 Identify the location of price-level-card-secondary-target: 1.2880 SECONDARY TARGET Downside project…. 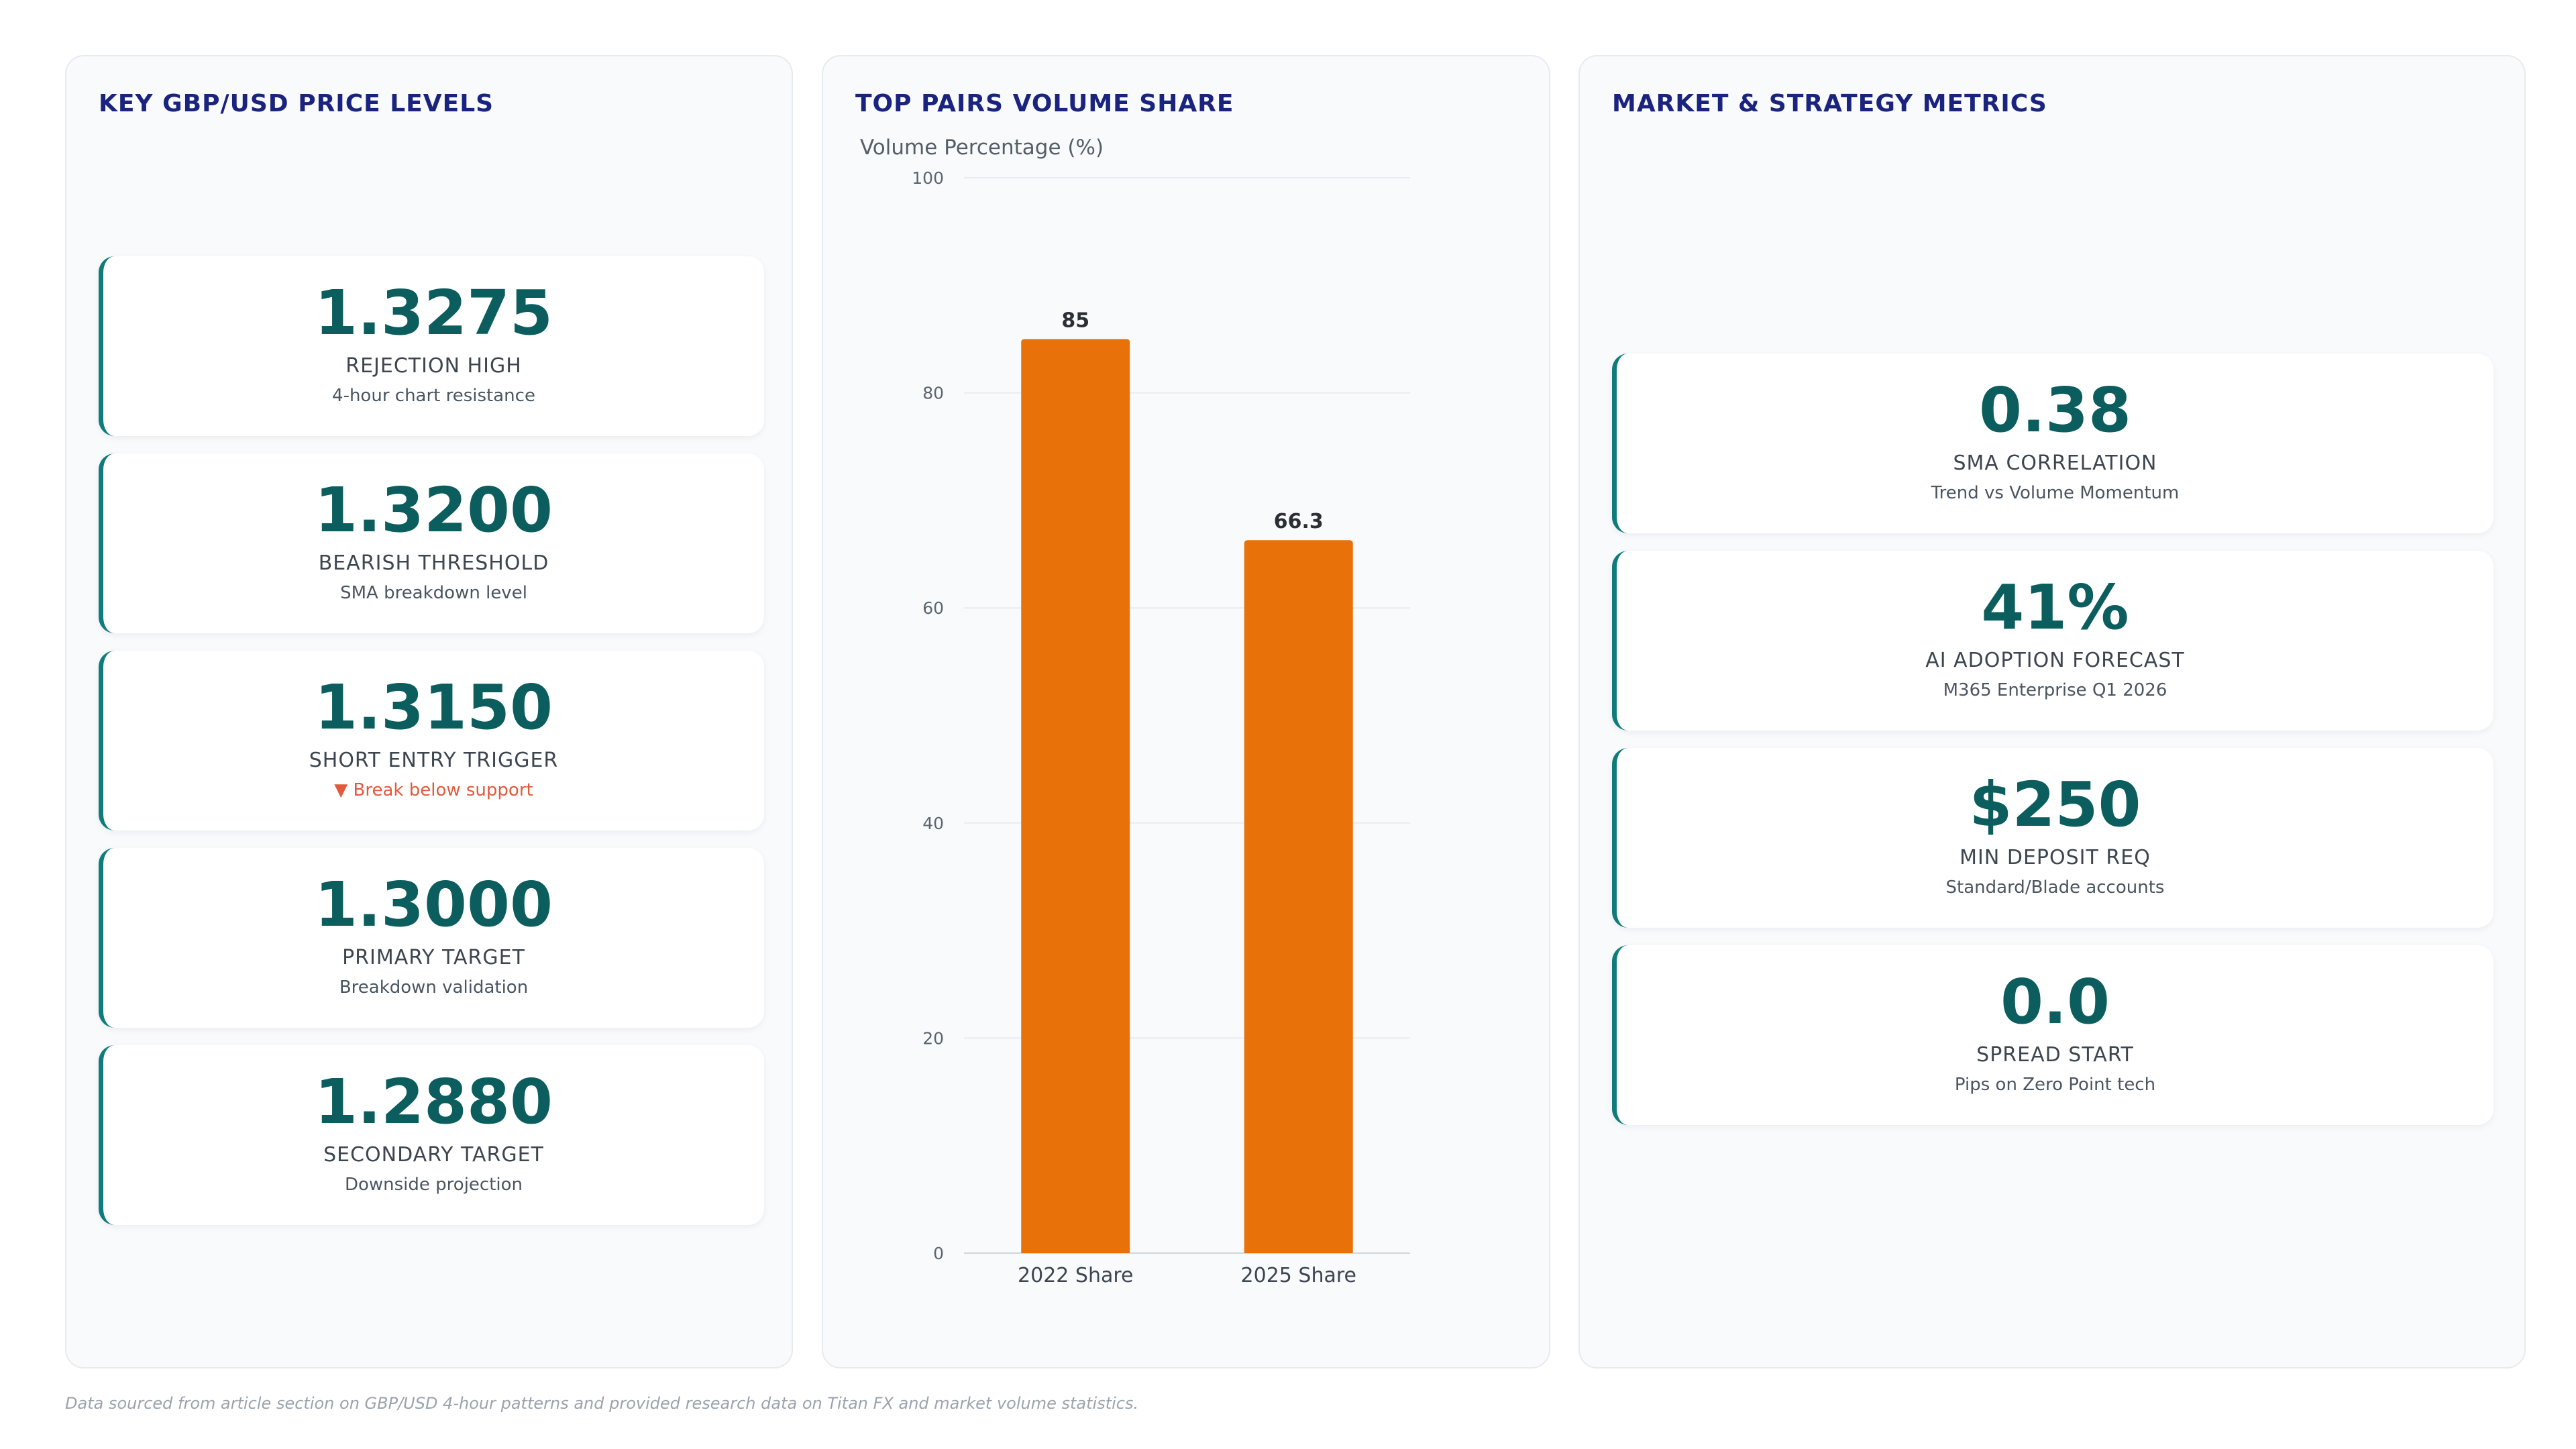
(431, 1135).